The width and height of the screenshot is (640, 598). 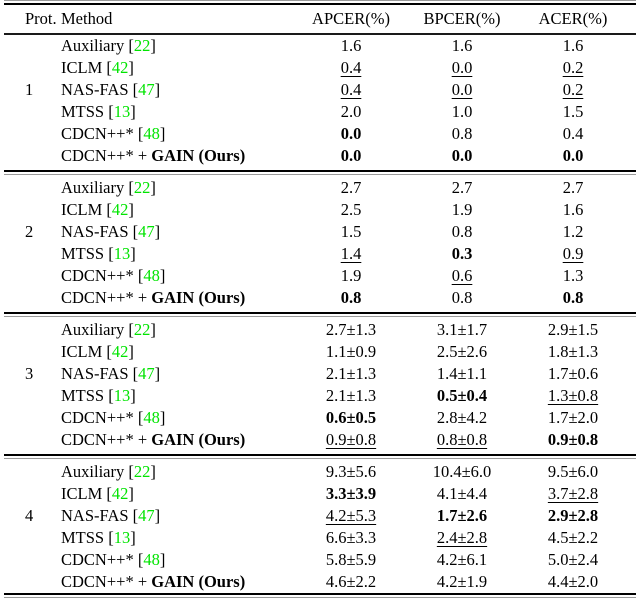 I want to click on apcer-value: 0.9±0.8, so click(x=351, y=439).